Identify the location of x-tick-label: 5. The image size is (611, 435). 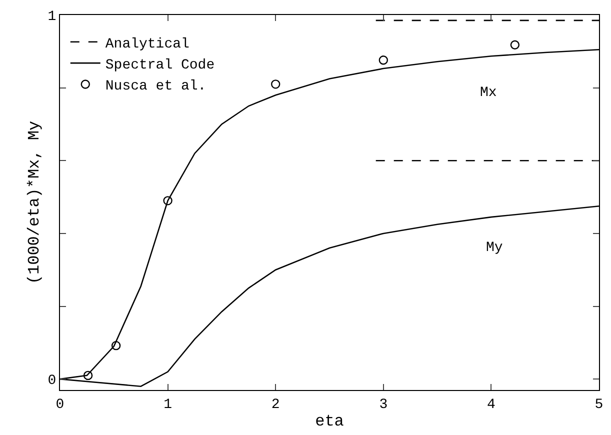
(599, 404).